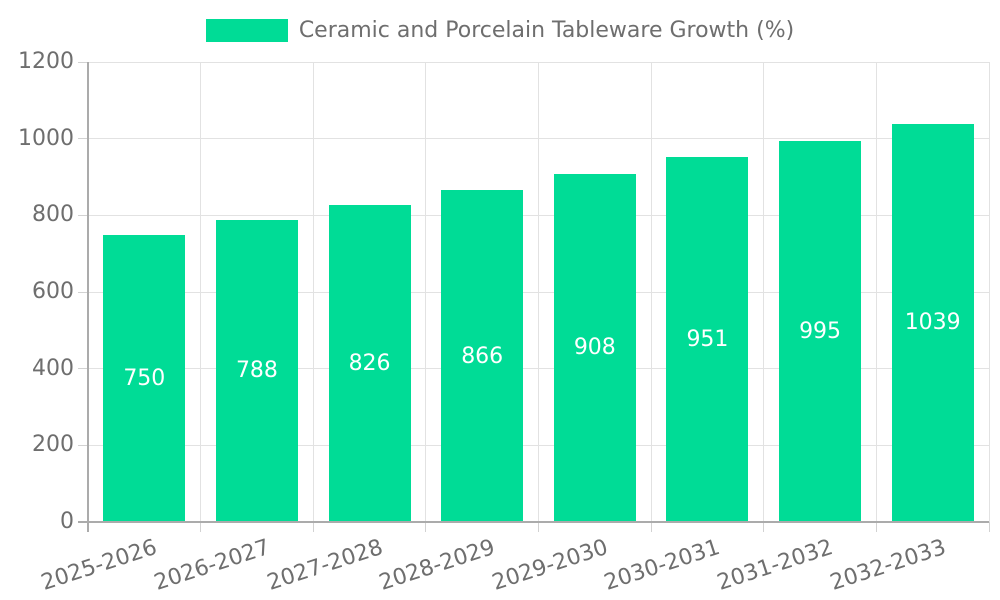  Describe the element at coordinates (46, 138) in the screenshot. I see `y-tick-label: 1000` at that location.